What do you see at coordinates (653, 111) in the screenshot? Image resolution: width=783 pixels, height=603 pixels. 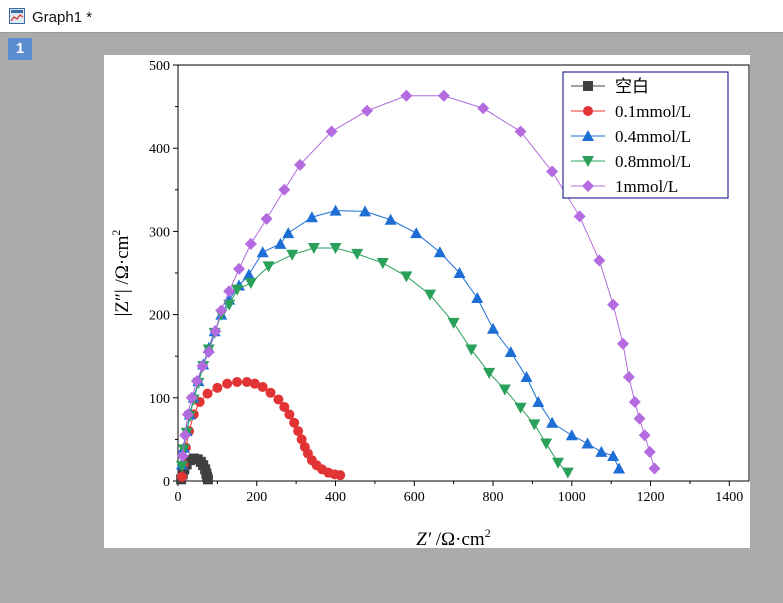 I see `legend-label: 0.1mmol/L` at bounding box center [653, 111].